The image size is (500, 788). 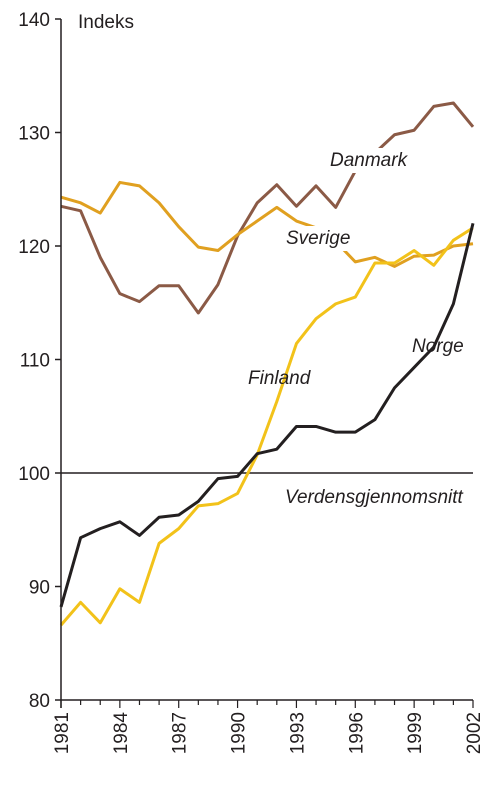 I want to click on series-label-norge: Norge, so click(x=438, y=346).